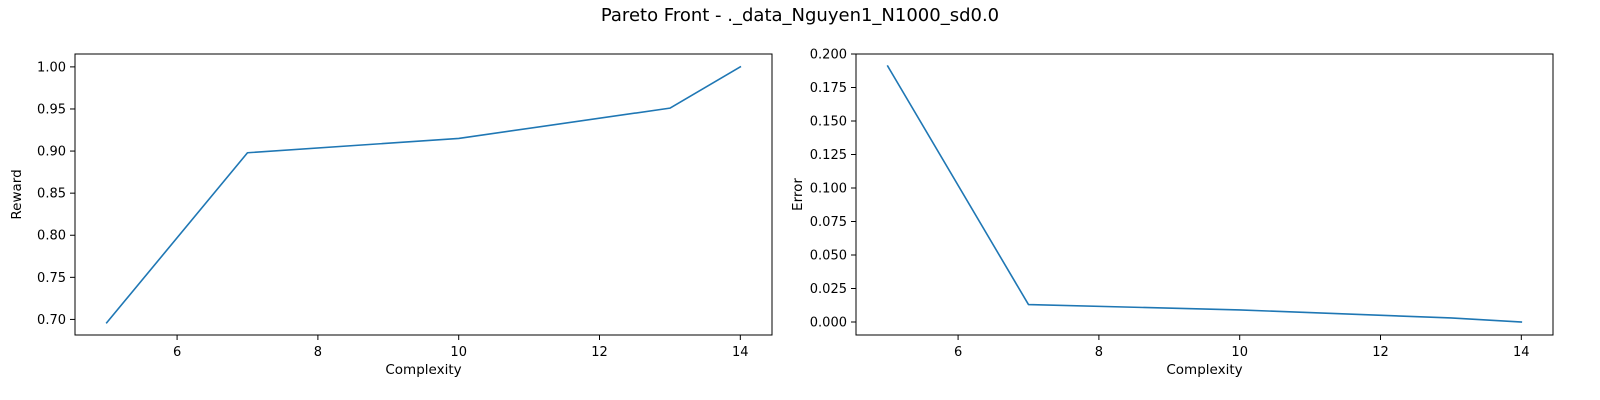 The image size is (1600, 400). I want to click on y-axis-label-reward: Reward, so click(17, 194).